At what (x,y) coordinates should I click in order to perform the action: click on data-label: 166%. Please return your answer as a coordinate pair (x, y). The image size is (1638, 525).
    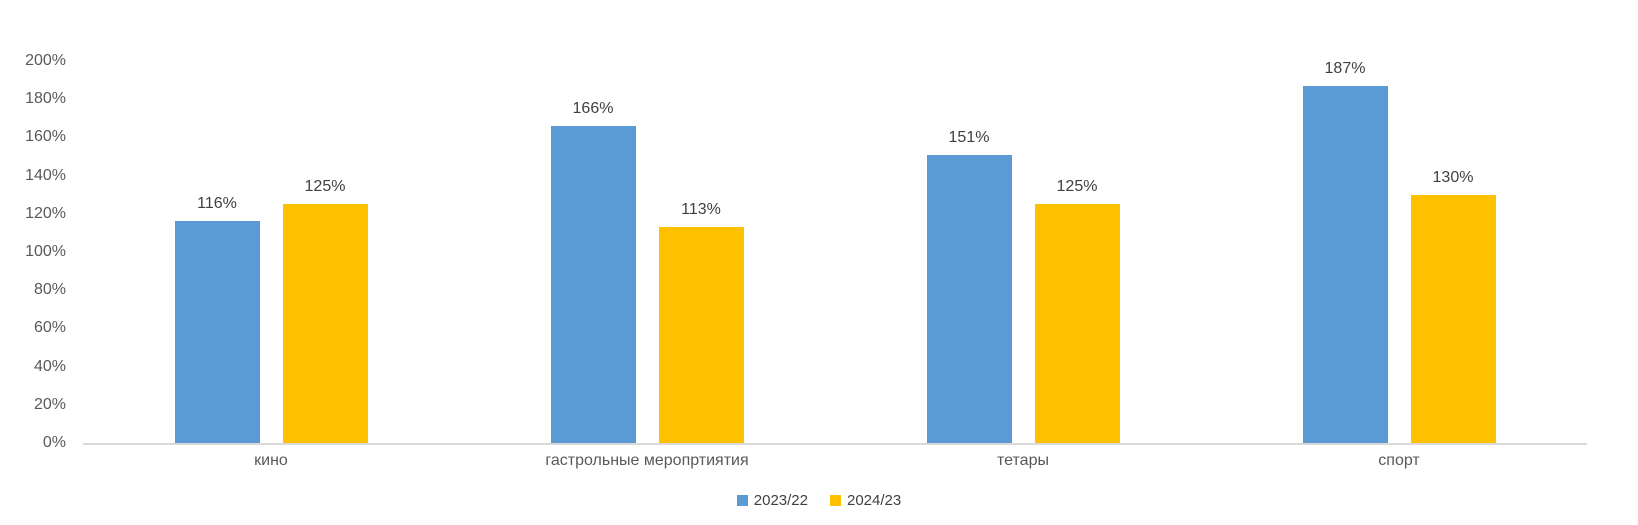
    Looking at the image, I should click on (593, 108).